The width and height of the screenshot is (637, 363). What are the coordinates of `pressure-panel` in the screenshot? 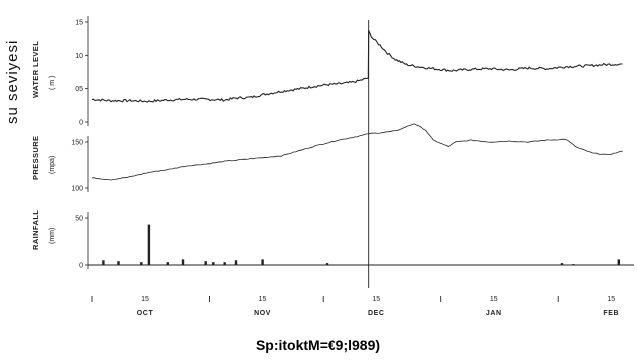 It's located at (357, 152).